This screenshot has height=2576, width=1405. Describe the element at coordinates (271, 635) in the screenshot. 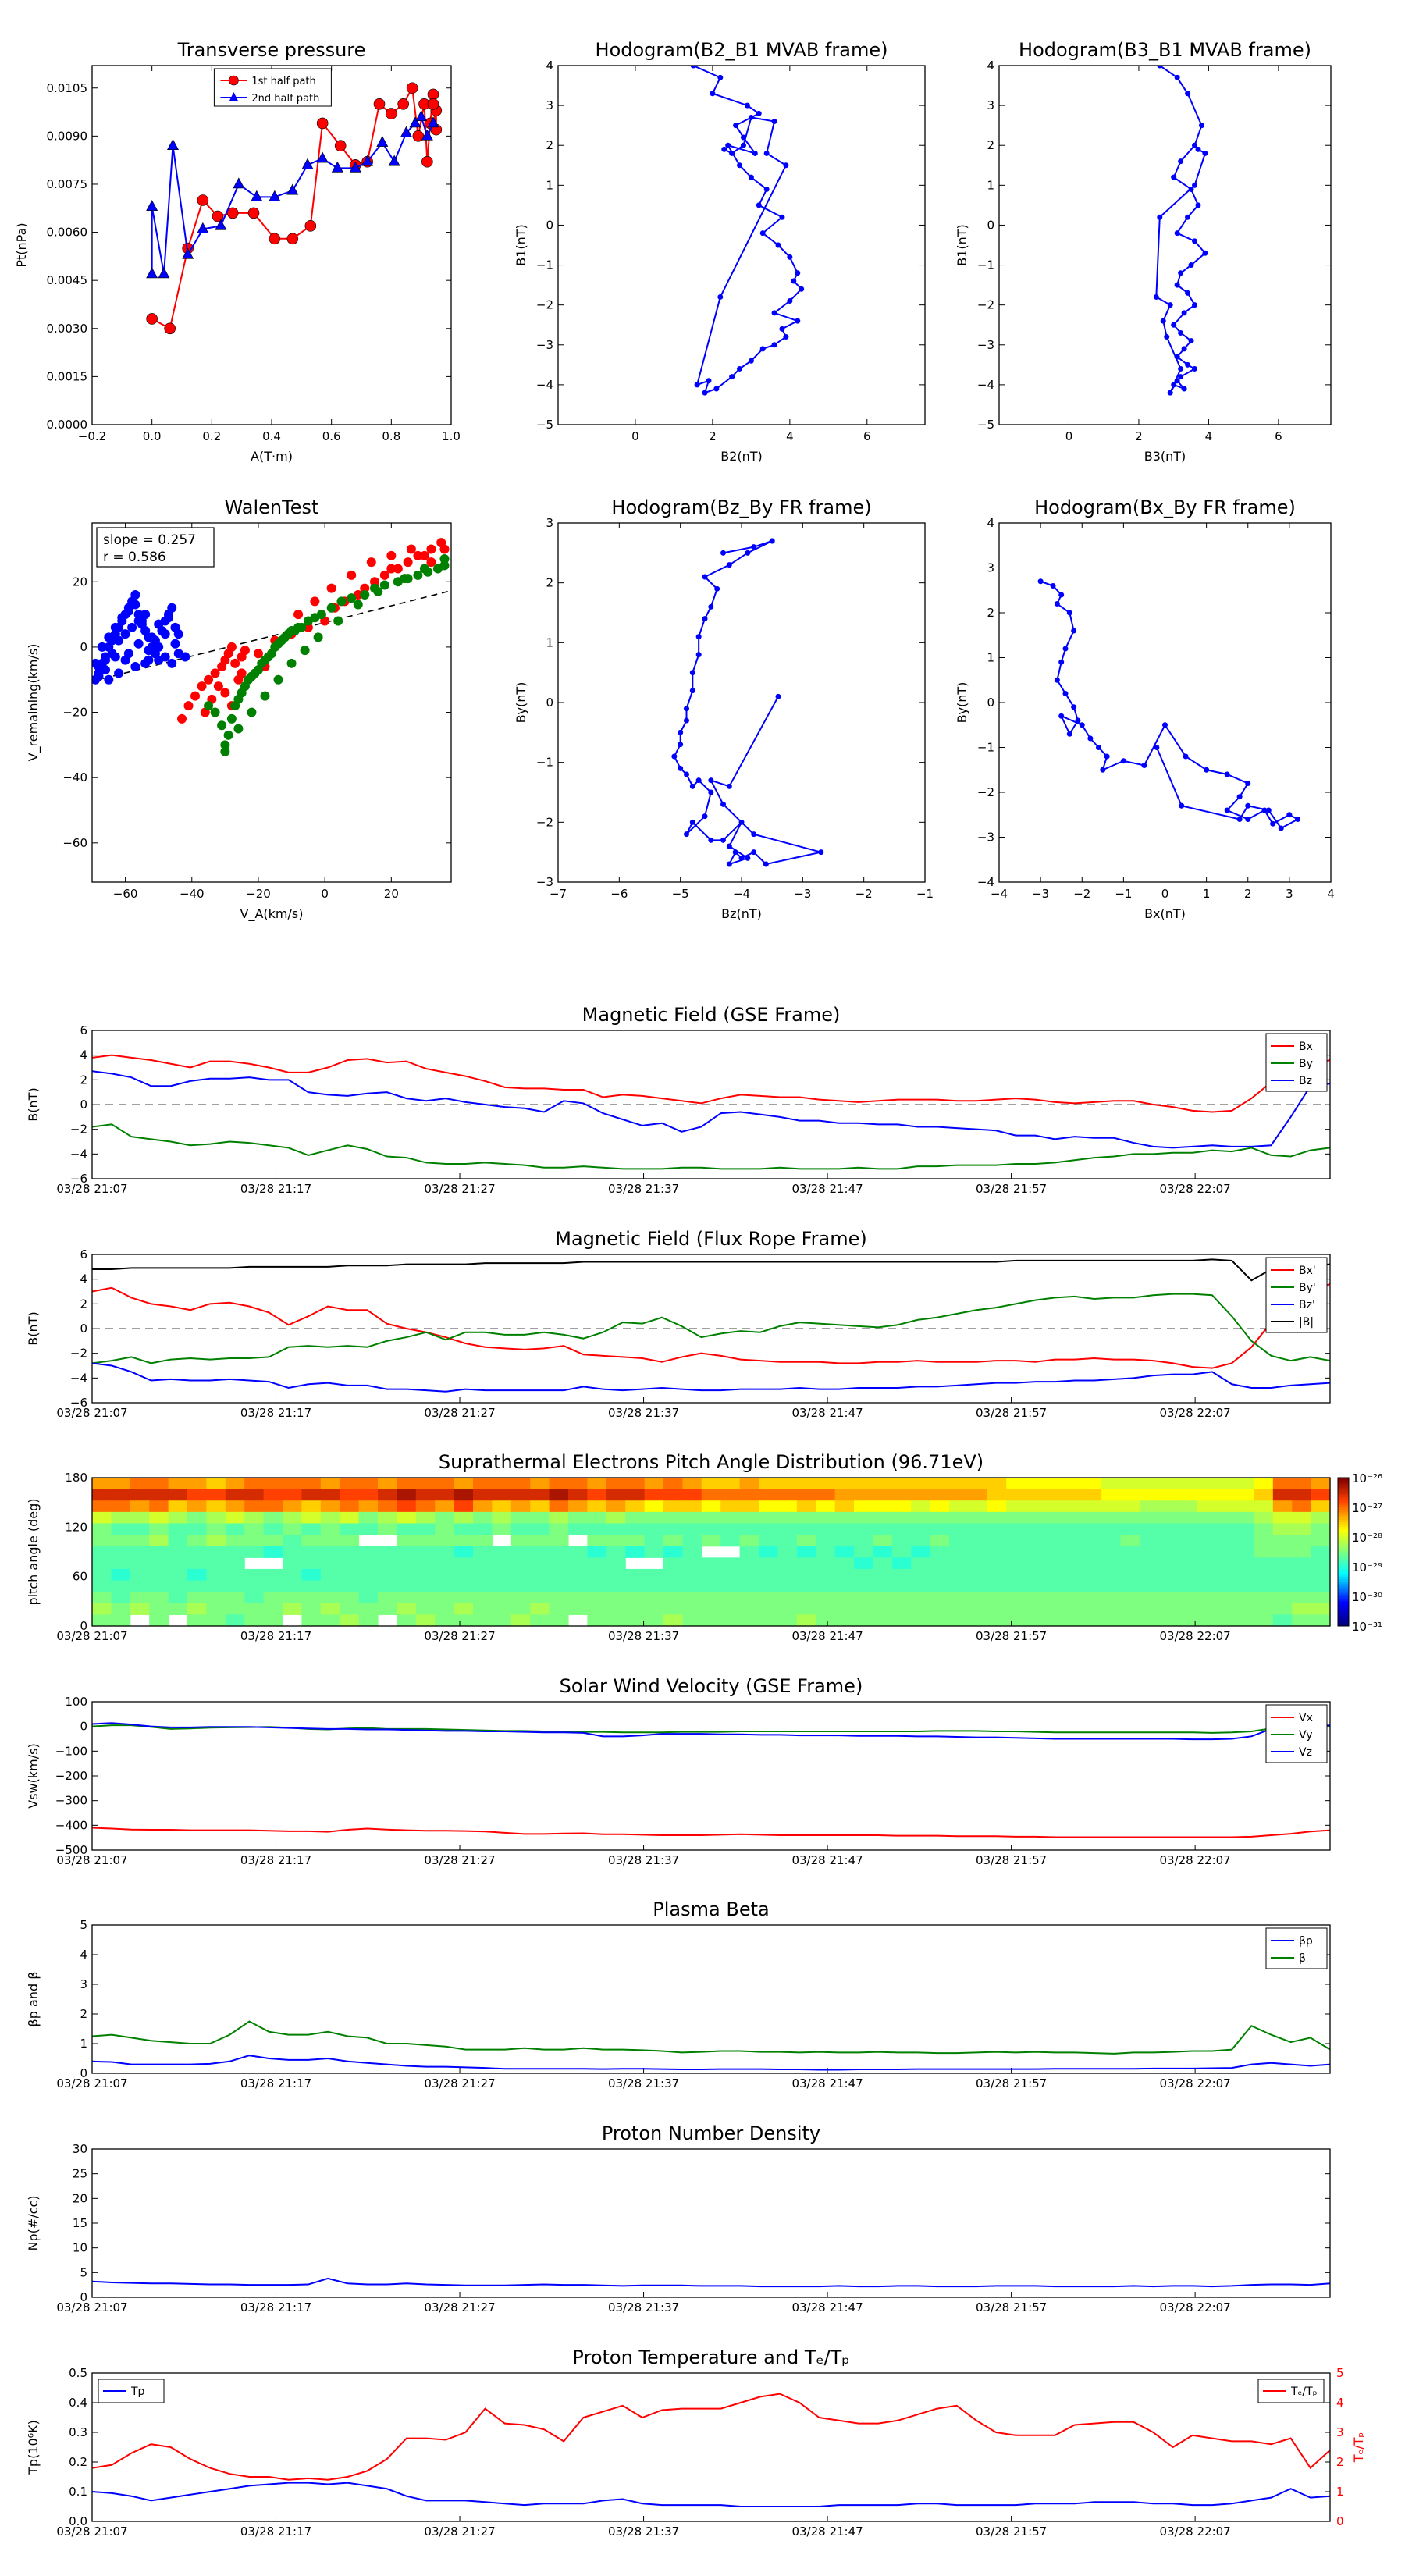

I see `fit-line` at that location.